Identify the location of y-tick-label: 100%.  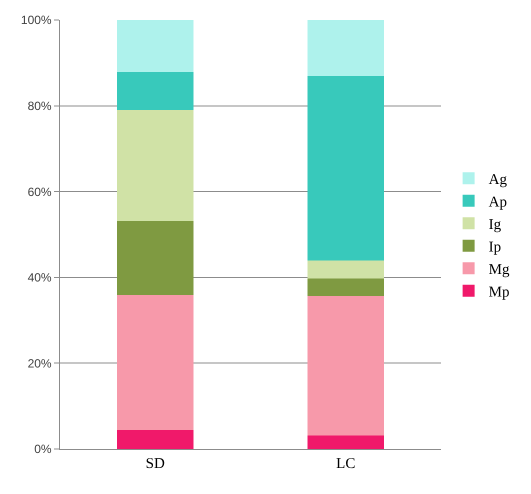
(36, 20).